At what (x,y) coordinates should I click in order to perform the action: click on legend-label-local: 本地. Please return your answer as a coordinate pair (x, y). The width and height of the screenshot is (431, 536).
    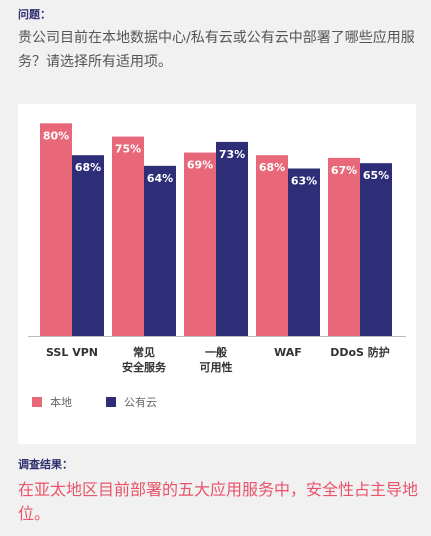
    Looking at the image, I should click on (61, 402).